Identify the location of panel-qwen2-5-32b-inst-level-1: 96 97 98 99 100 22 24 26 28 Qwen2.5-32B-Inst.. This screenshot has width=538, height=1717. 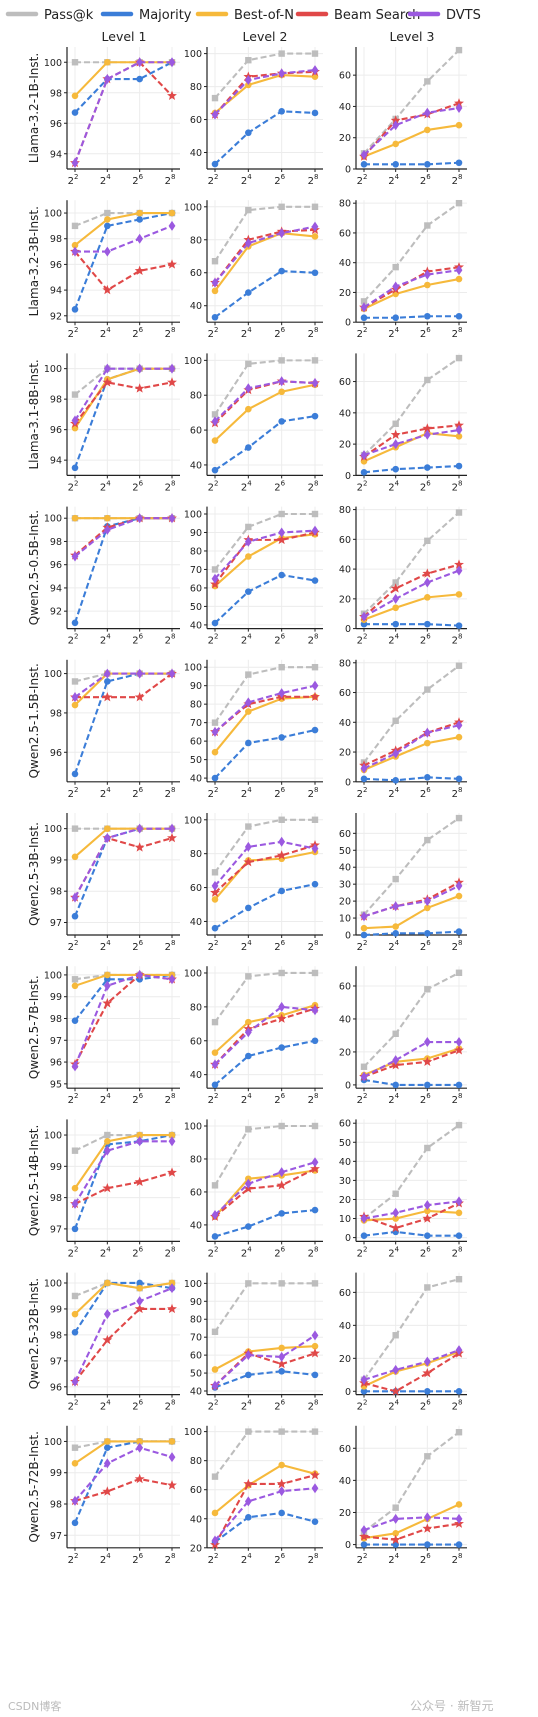
(103, 1342).